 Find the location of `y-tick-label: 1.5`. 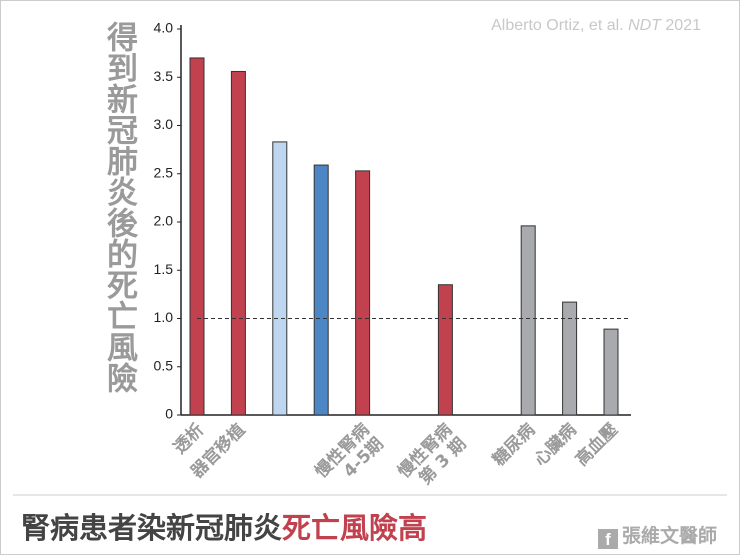

y-tick-label: 1.5 is located at coordinates (164, 269).